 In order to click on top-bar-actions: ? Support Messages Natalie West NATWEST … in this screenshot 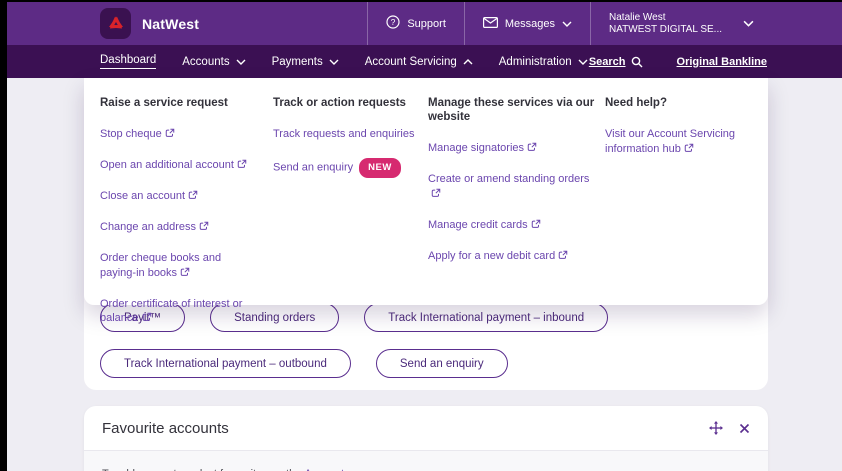, I will do `click(604, 23)`.